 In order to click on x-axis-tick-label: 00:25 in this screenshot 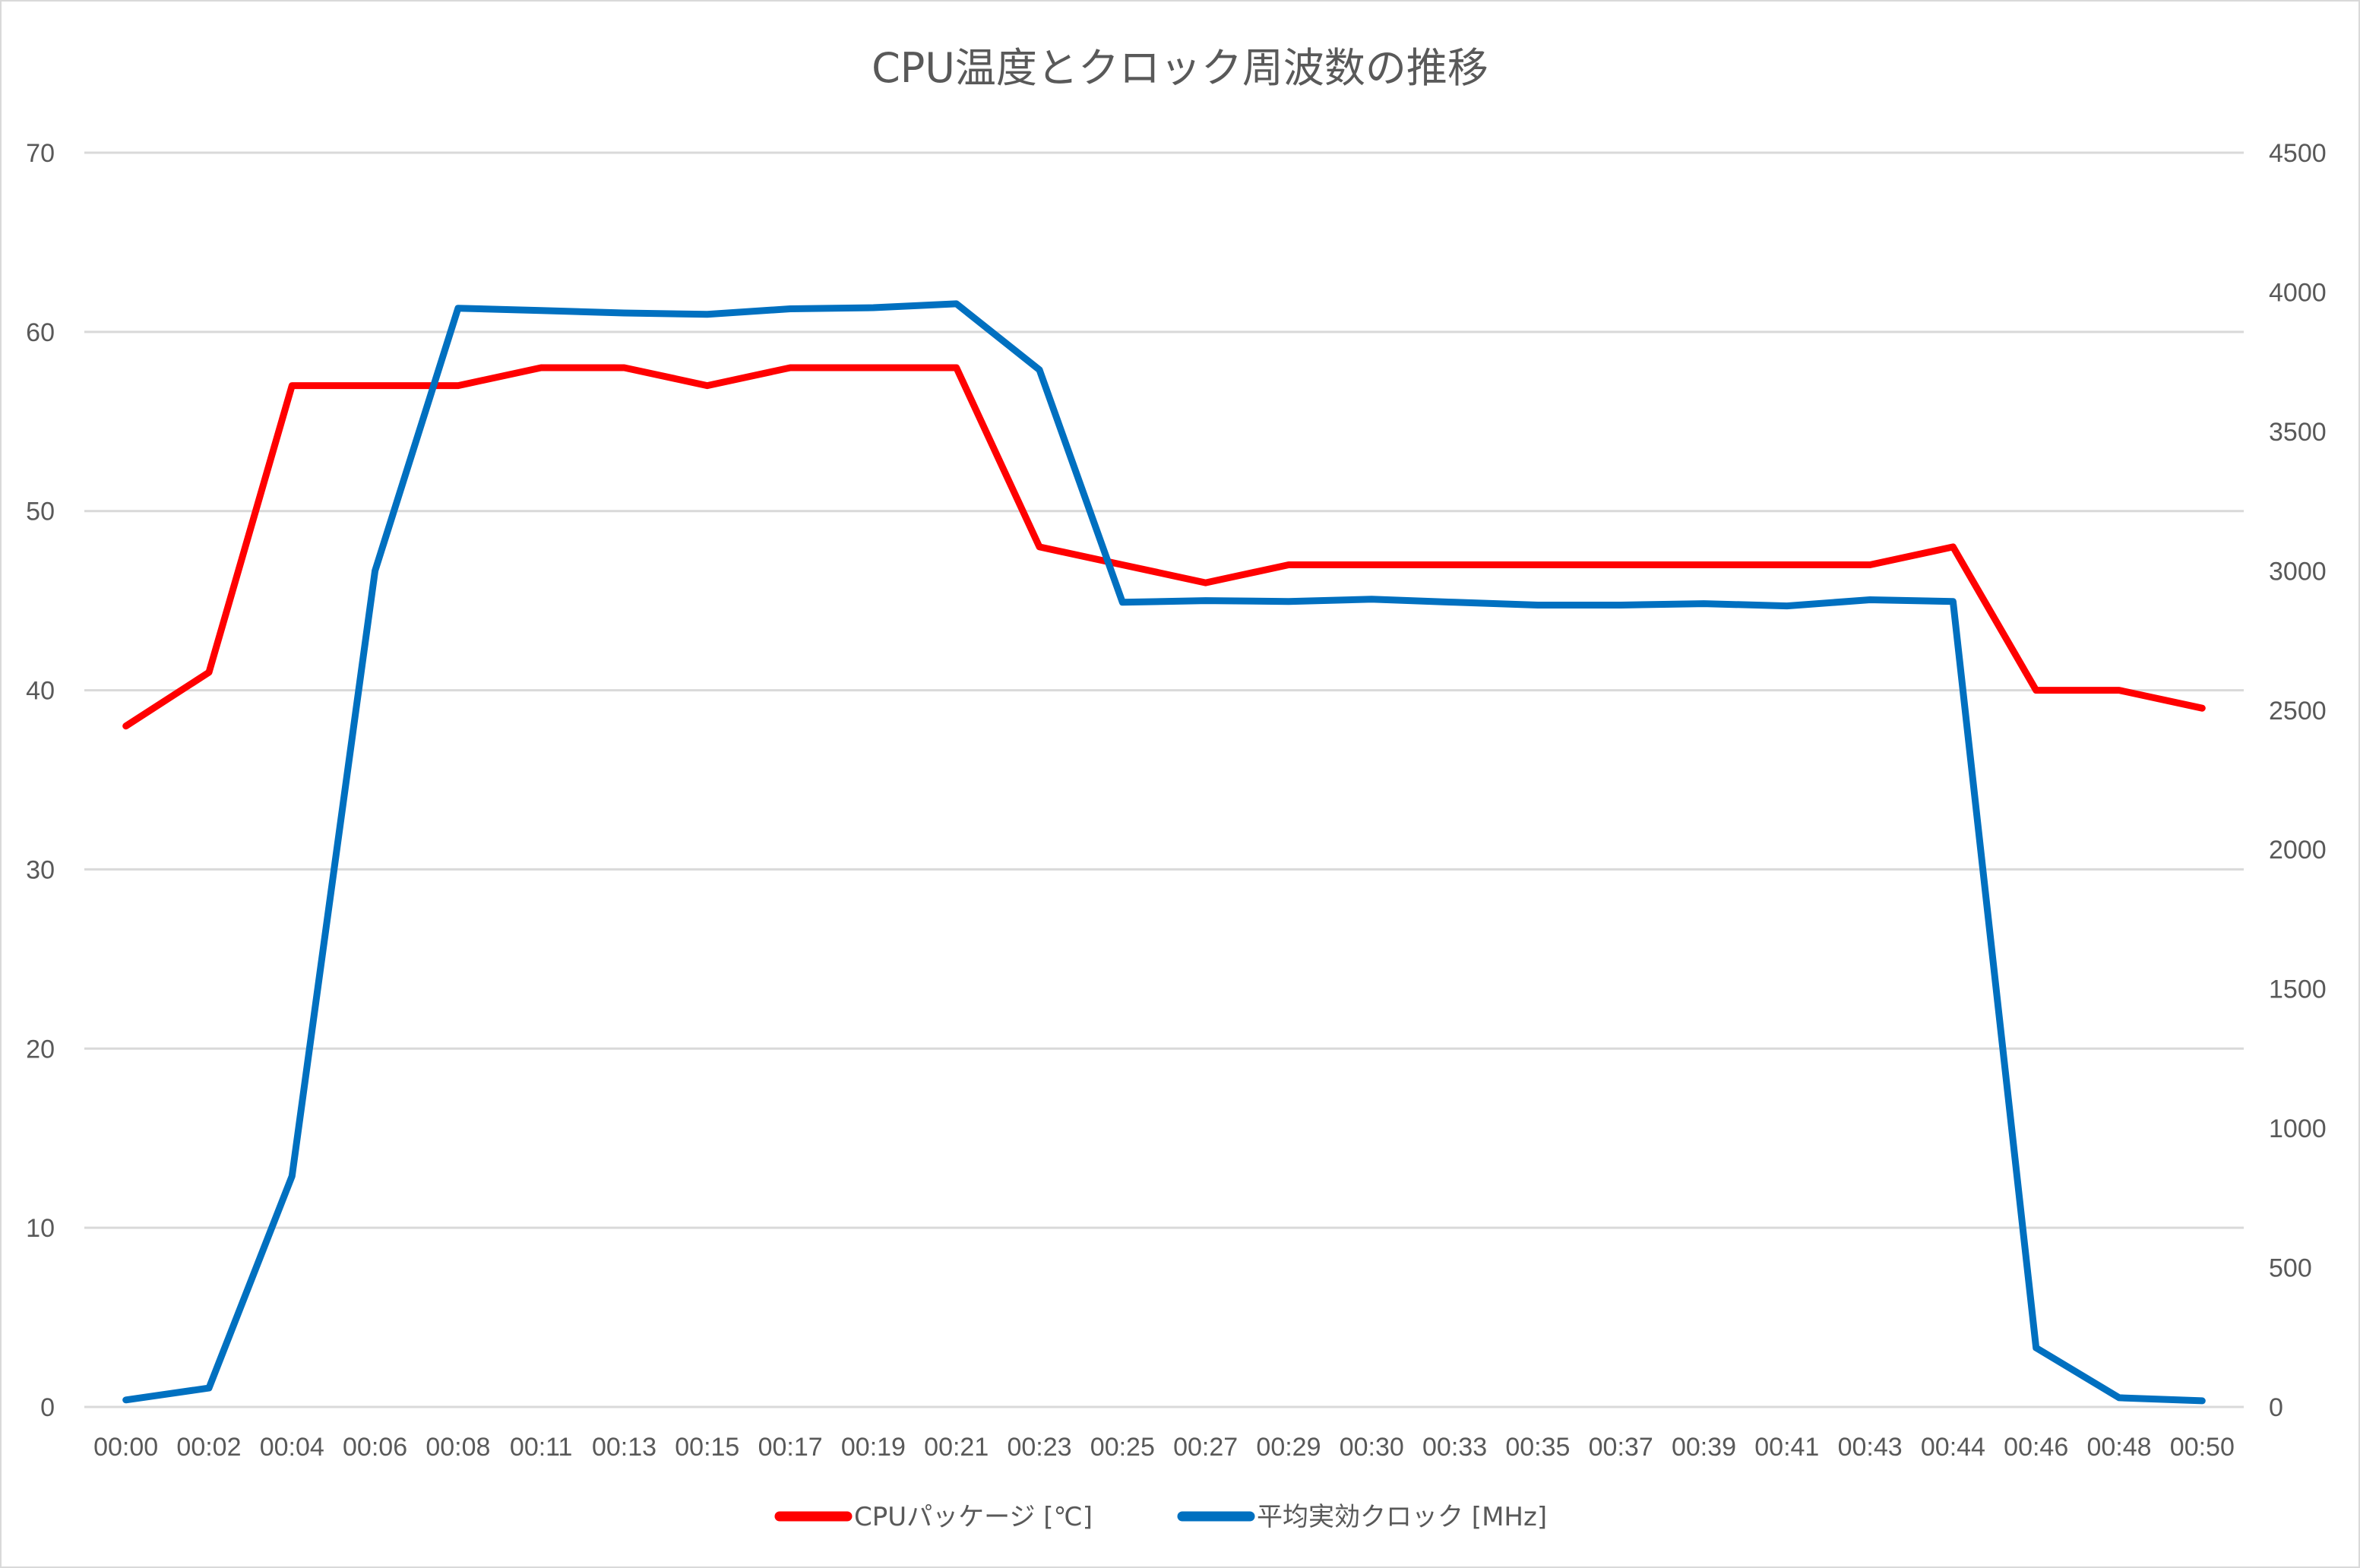, I will do `click(1122, 1447)`.